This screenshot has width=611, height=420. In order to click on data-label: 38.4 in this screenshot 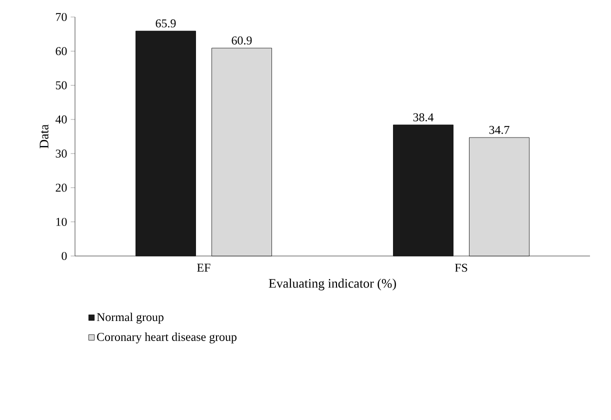, I will do `click(423, 117)`.